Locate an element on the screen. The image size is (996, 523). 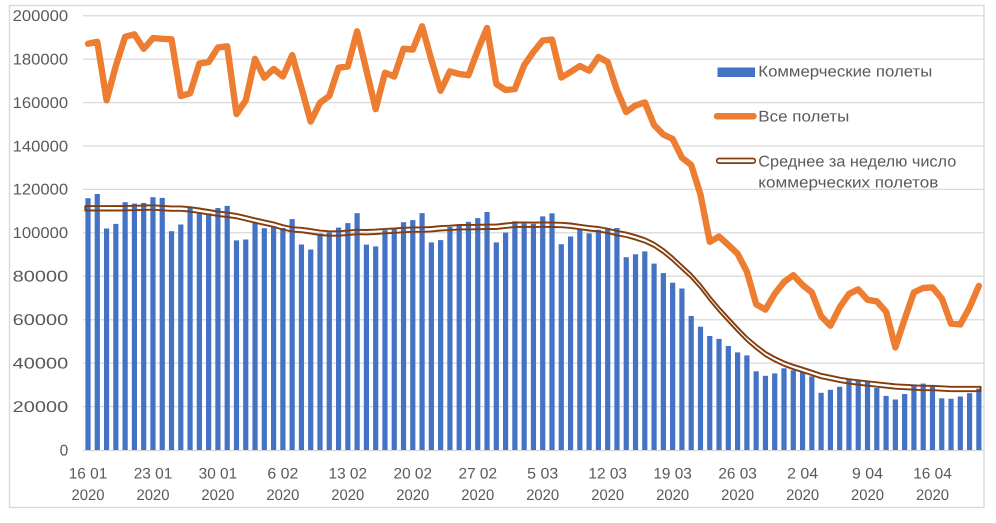
svg-text: 5 03 is located at coordinates (542, 474).